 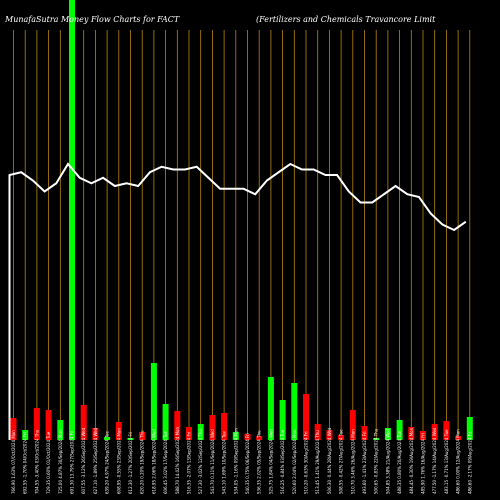 What do you see at coordinates (387, 461) in the screenshot?
I see `x-tick-label: 504.85 3.38% 21/Aug/2024 Wed` at bounding box center [387, 461].